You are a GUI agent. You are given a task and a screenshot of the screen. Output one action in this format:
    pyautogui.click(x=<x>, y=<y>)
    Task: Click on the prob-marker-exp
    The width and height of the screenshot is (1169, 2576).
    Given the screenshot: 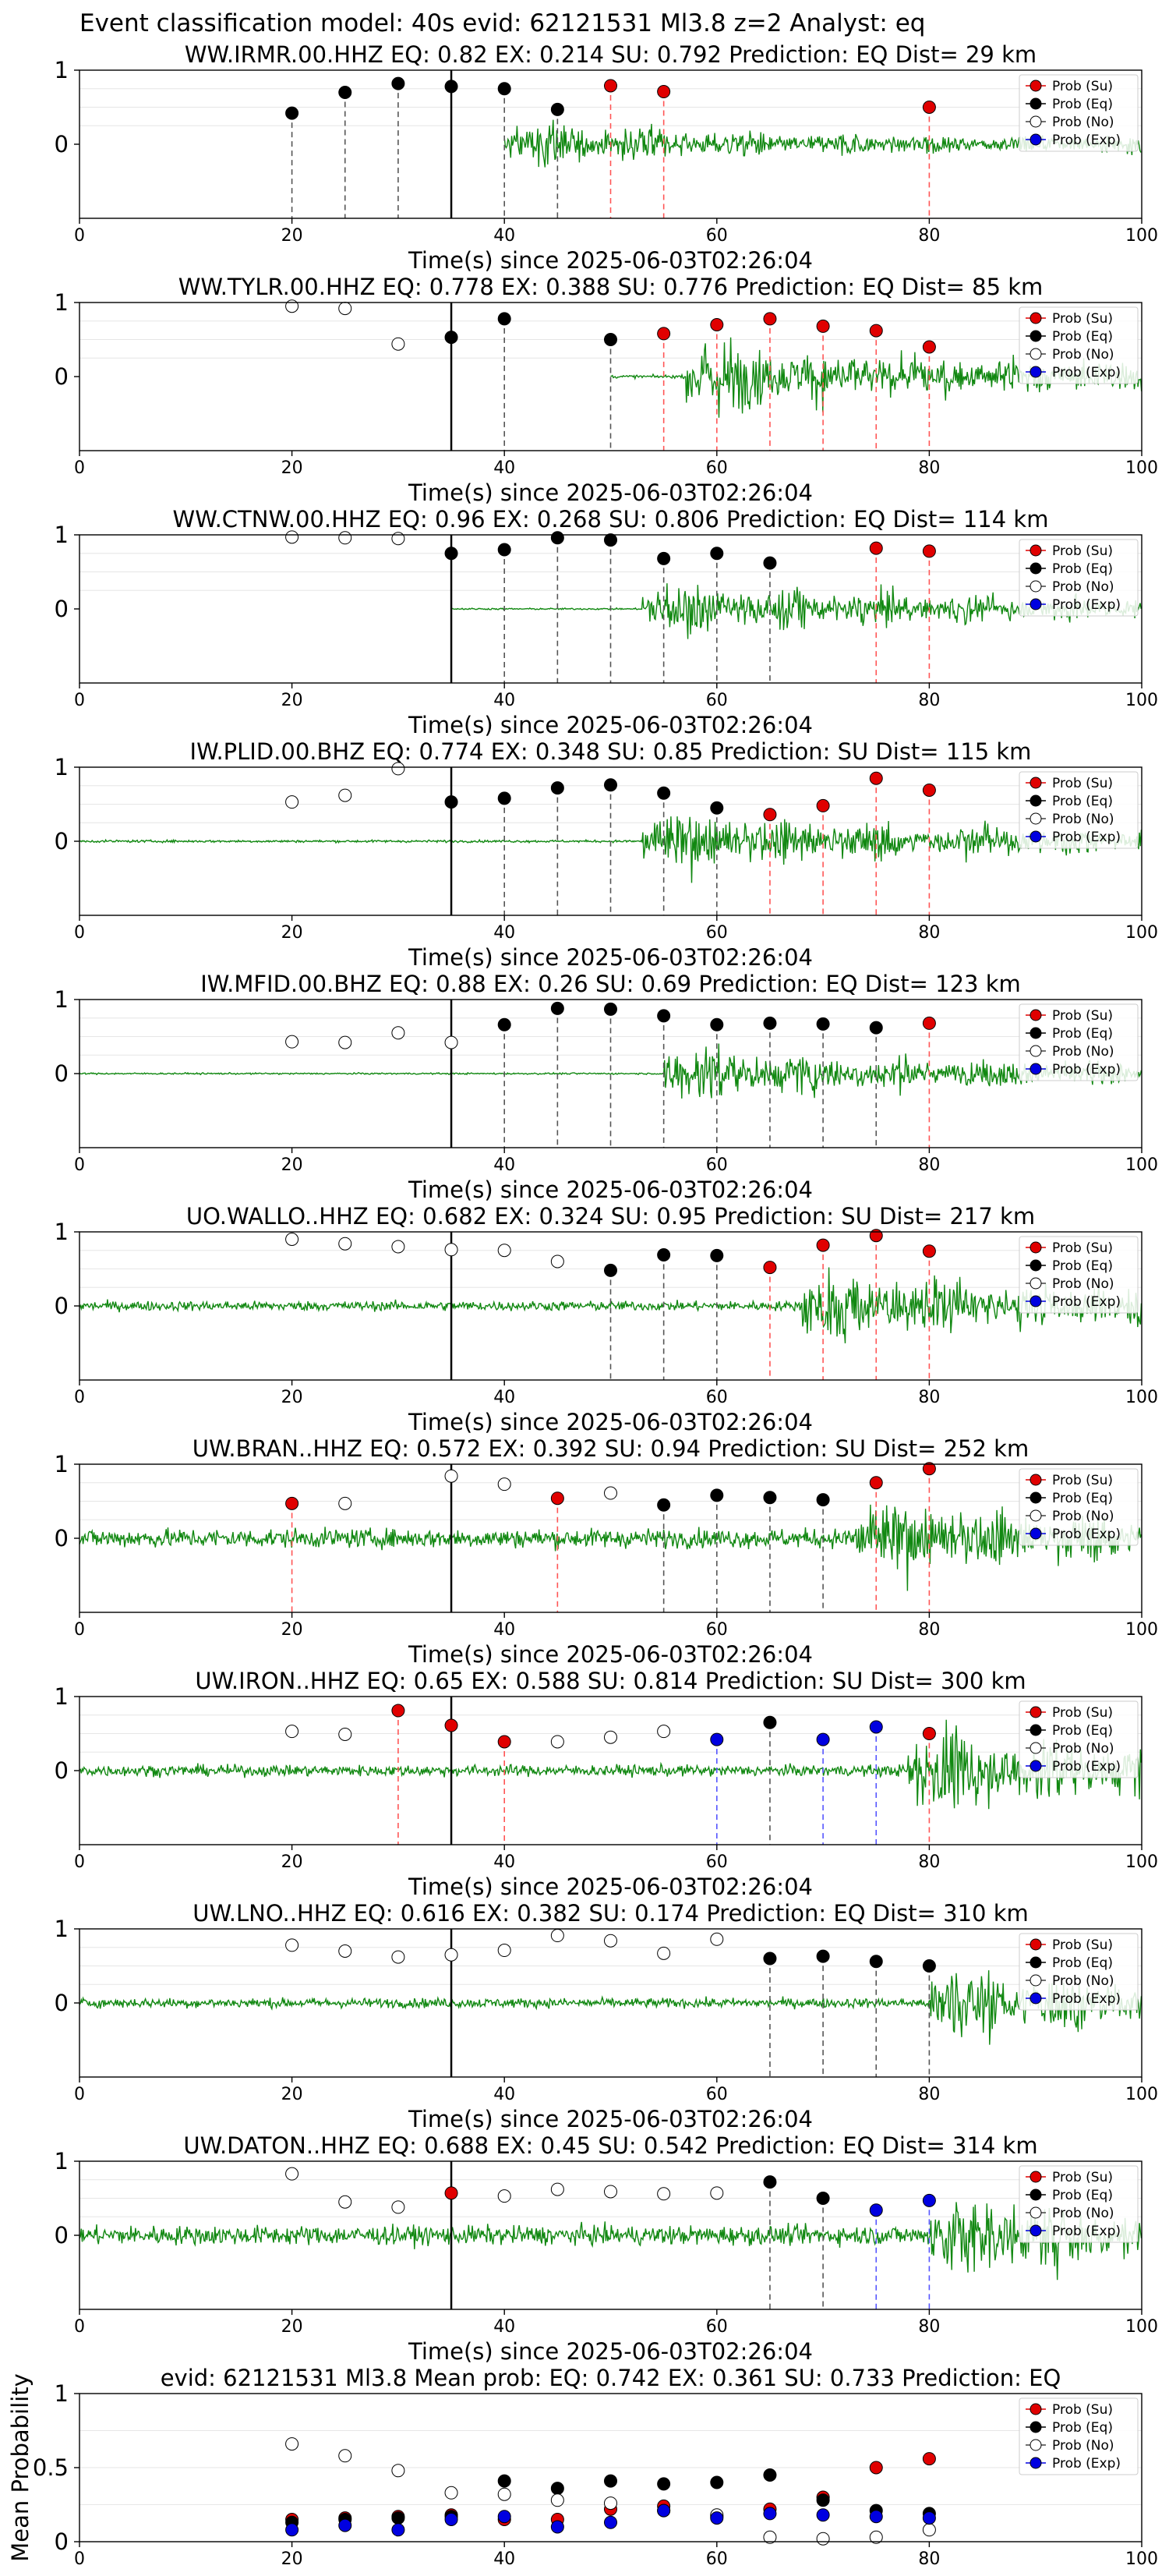 What is the action you would take?
    pyautogui.click(x=876, y=1727)
    